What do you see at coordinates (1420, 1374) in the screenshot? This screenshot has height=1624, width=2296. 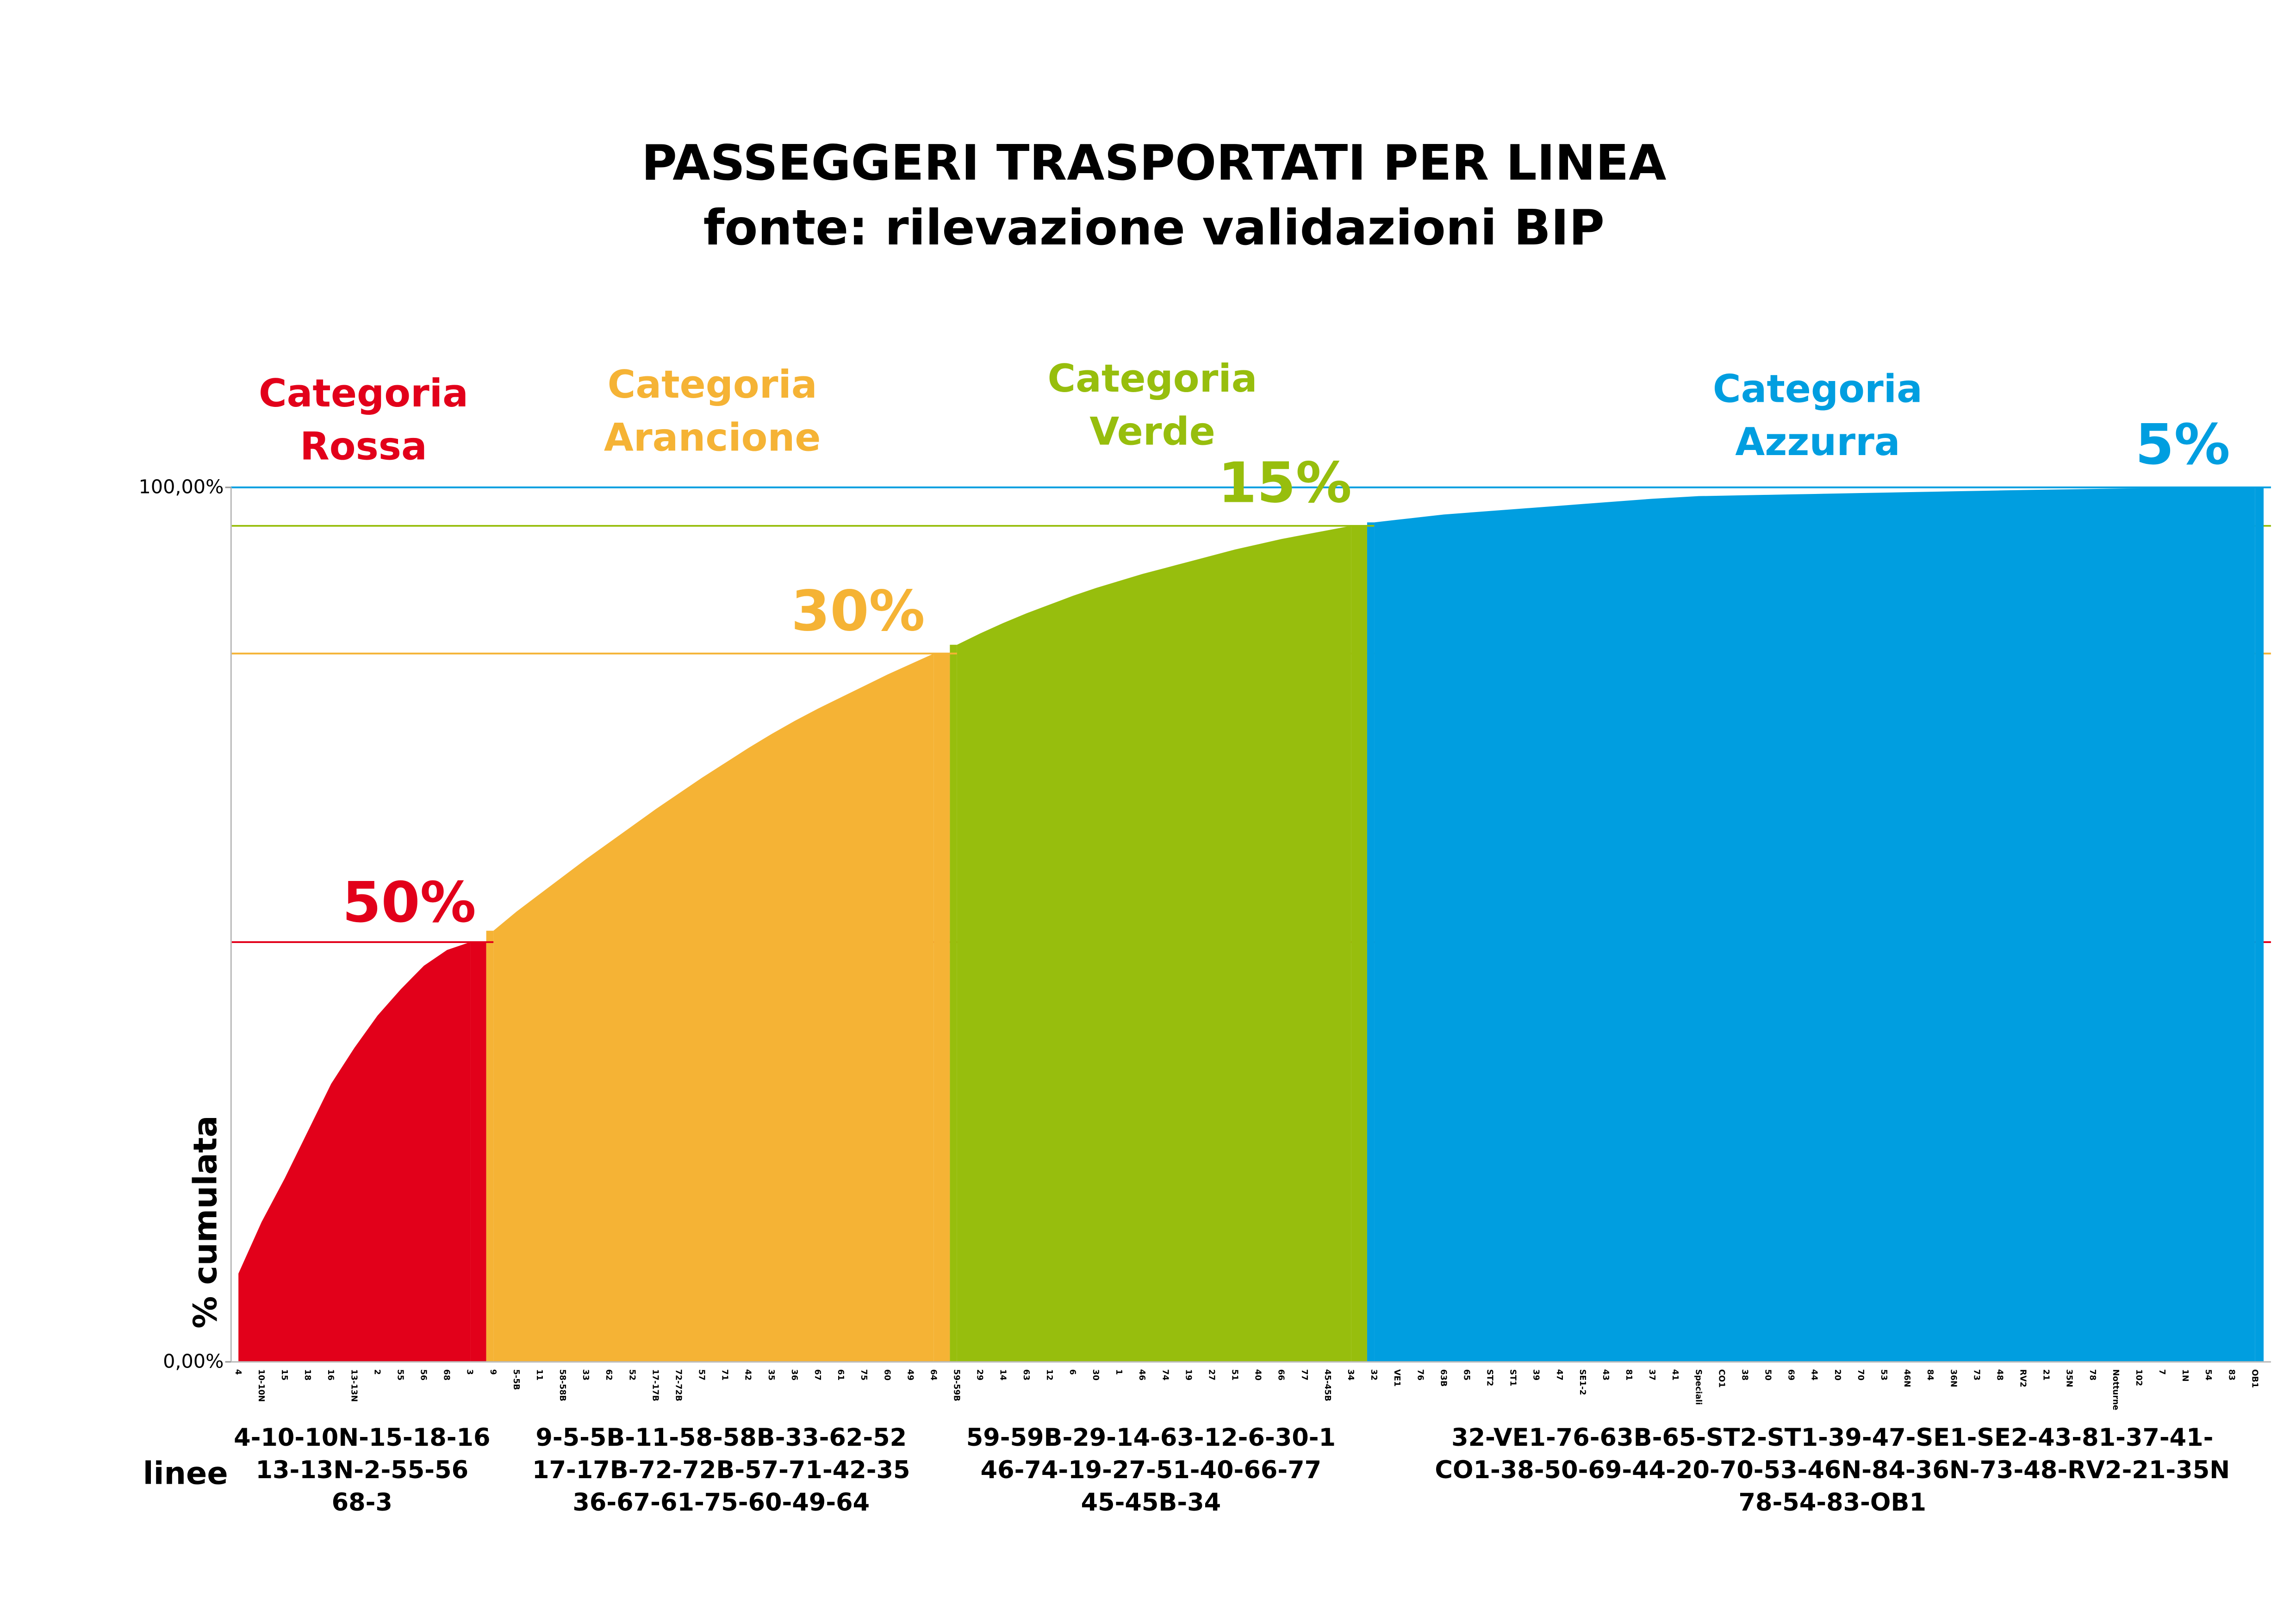 I see `x-tick-label: 76` at bounding box center [1420, 1374].